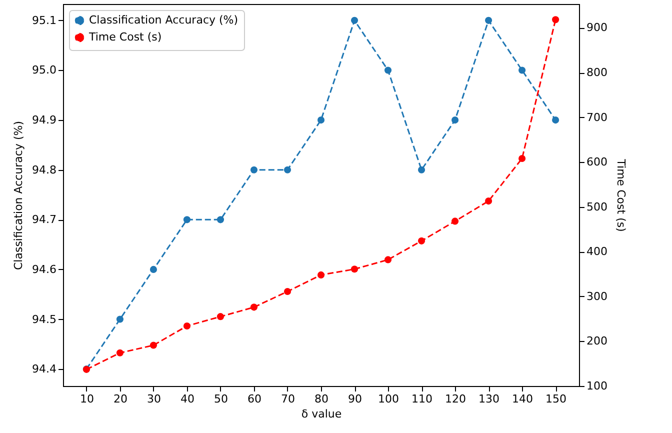  What do you see at coordinates (597, 296) in the screenshot?
I see `y2-tick-label: 300` at bounding box center [597, 296].